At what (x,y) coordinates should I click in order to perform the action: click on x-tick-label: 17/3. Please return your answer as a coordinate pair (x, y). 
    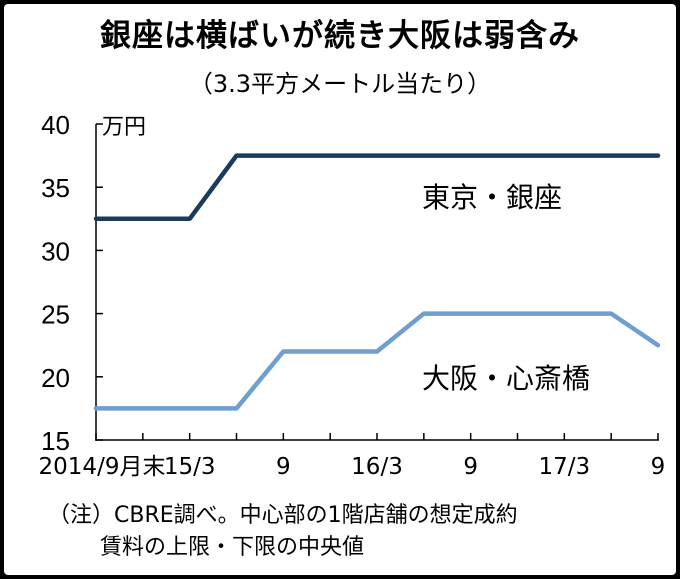
    Looking at the image, I should click on (565, 467).